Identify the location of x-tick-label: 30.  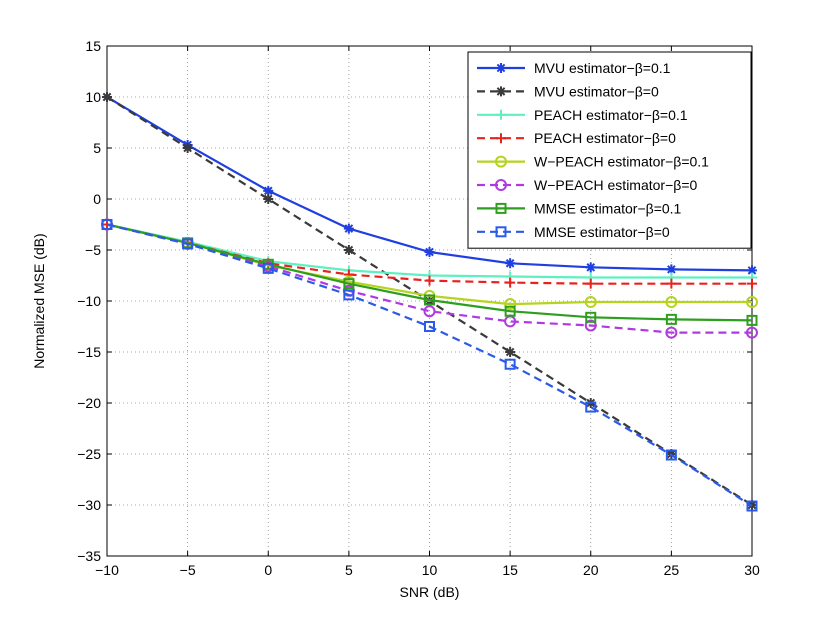
(752, 570).